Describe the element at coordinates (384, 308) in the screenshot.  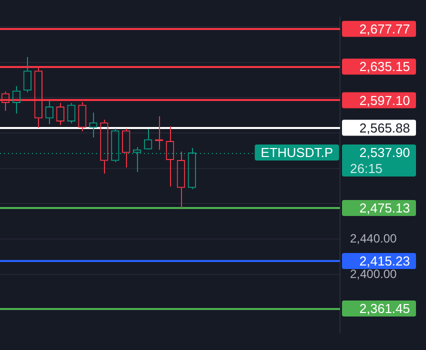
I see `ref-line-label: 2,361.45` at that location.